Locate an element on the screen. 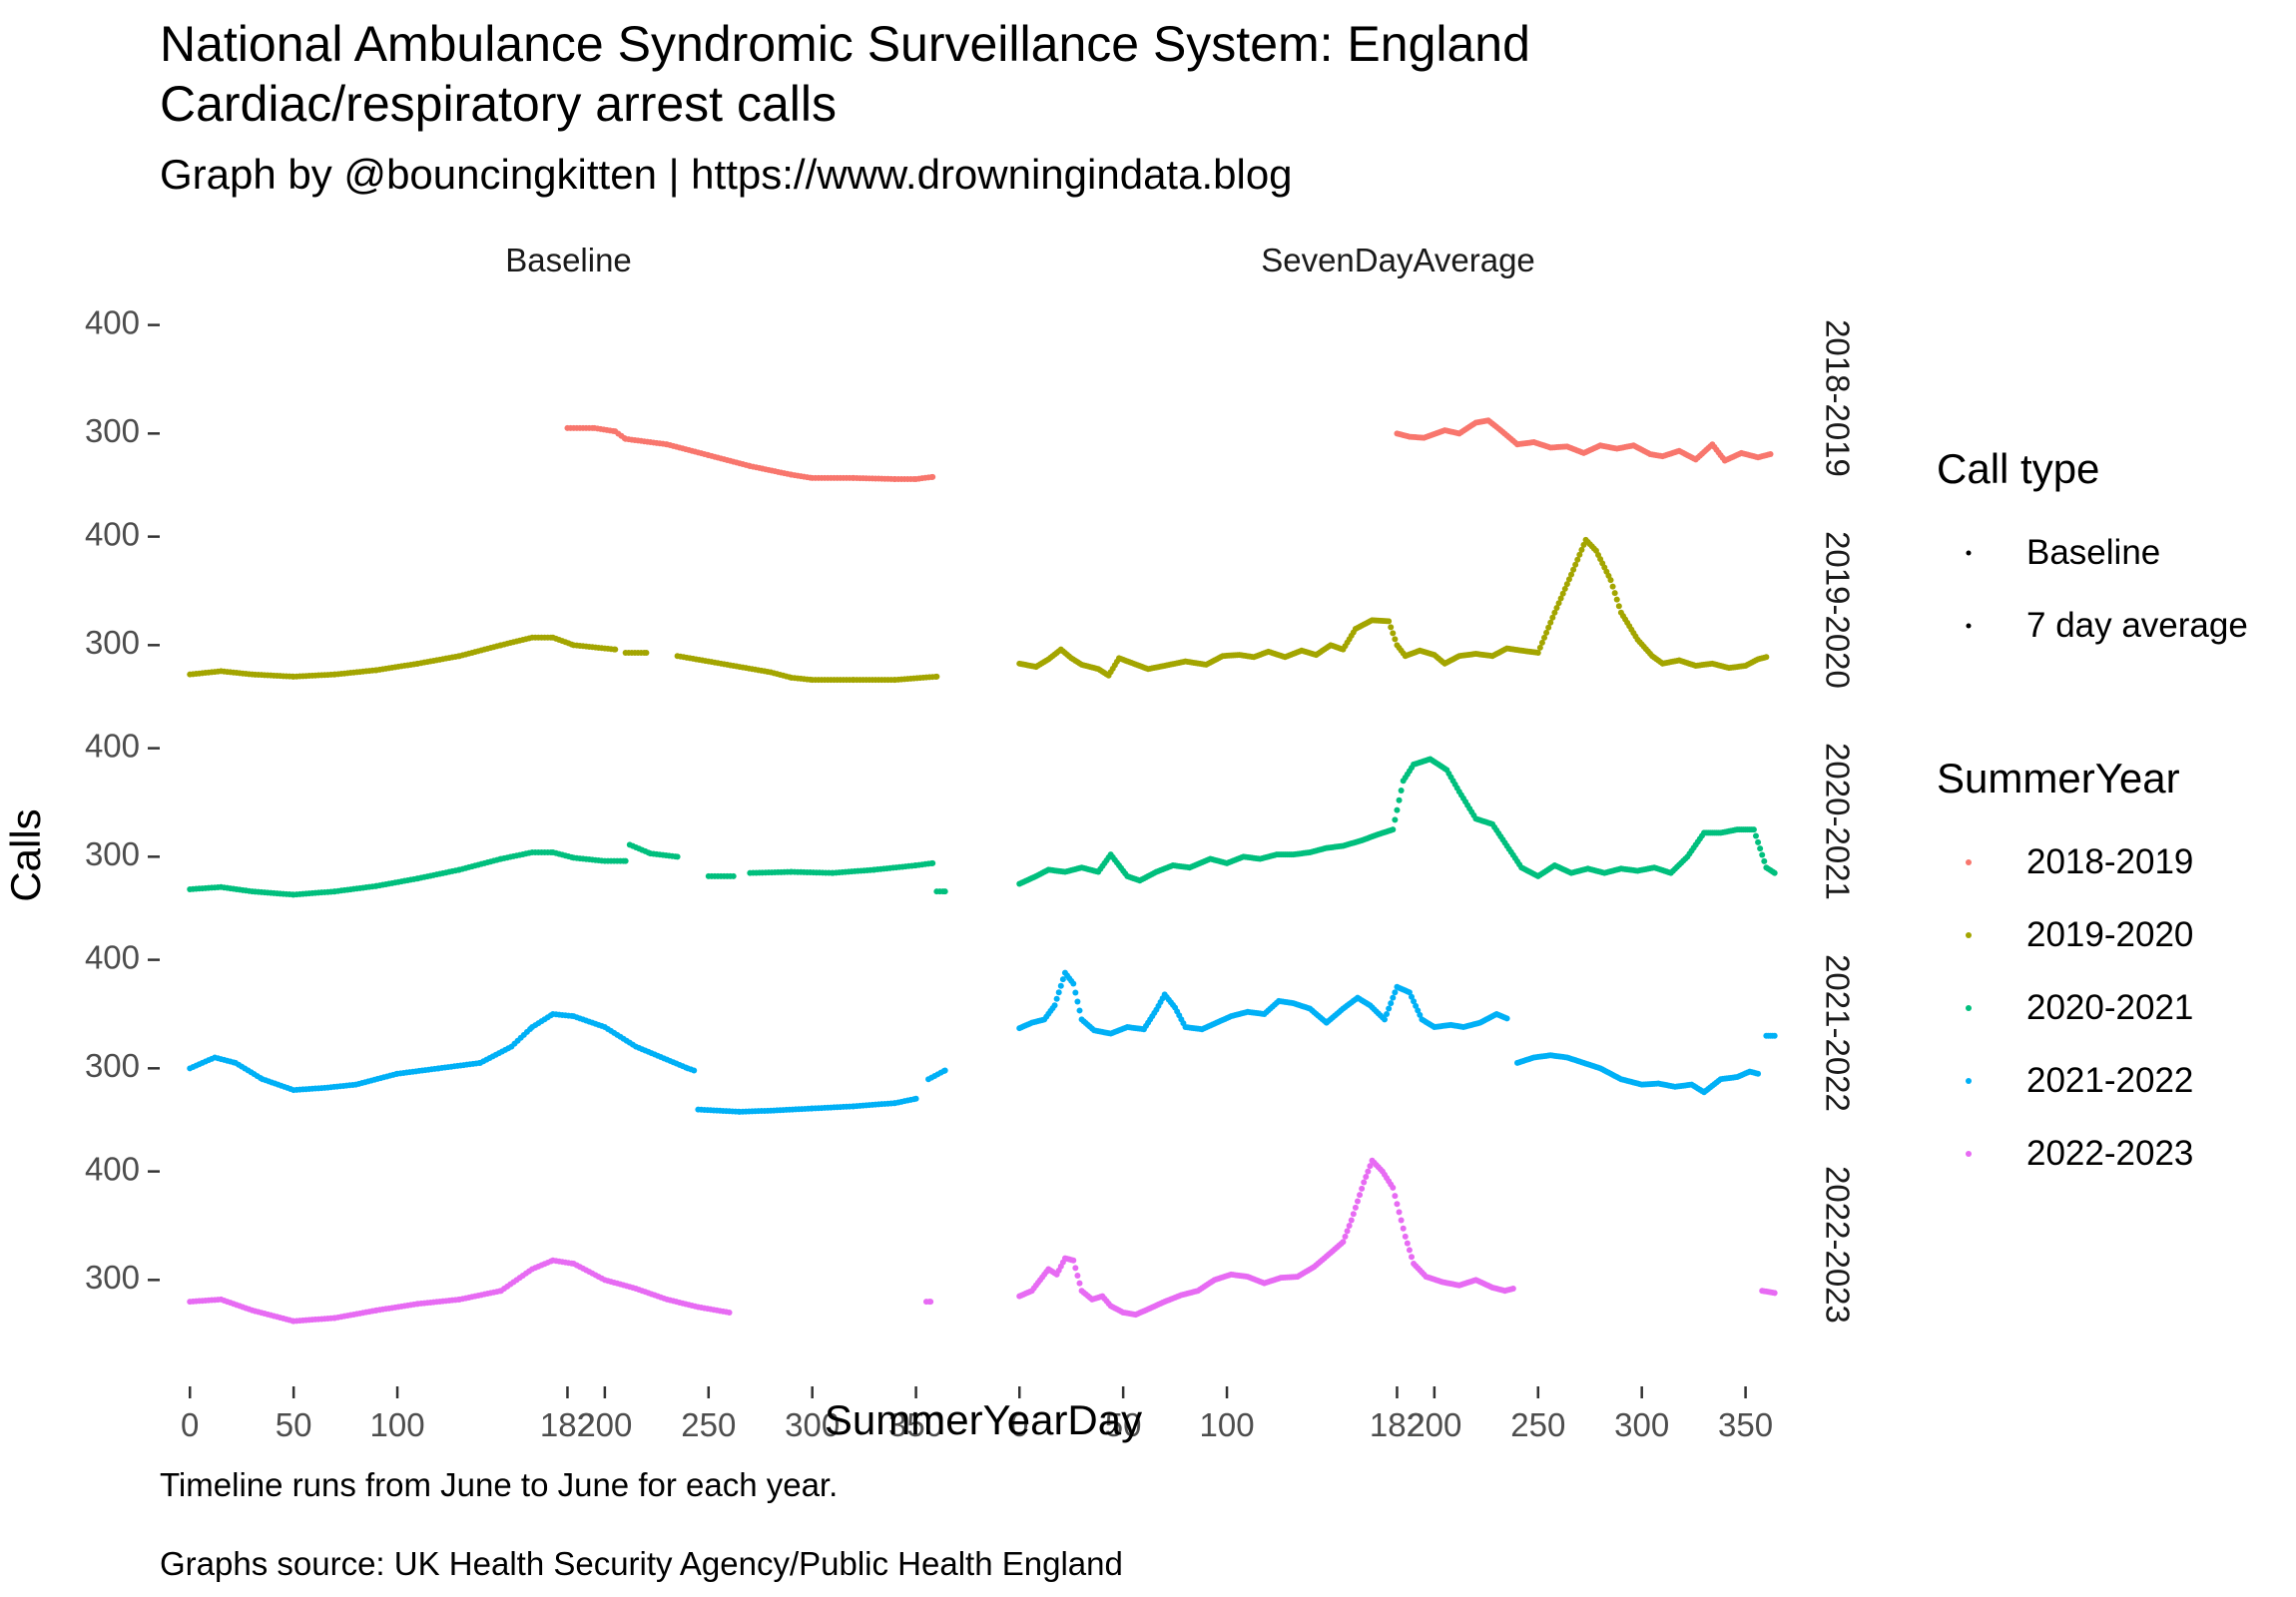 This screenshot has height=1597, width=2296. facet-row-label-2020-2021: 2020-2021 is located at coordinates (1838, 822).